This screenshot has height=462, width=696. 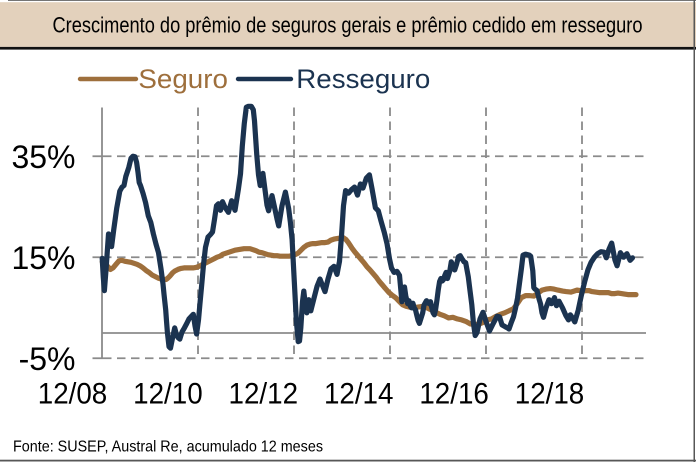 I want to click on svg-text: 35%, so click(x=43, y=157).